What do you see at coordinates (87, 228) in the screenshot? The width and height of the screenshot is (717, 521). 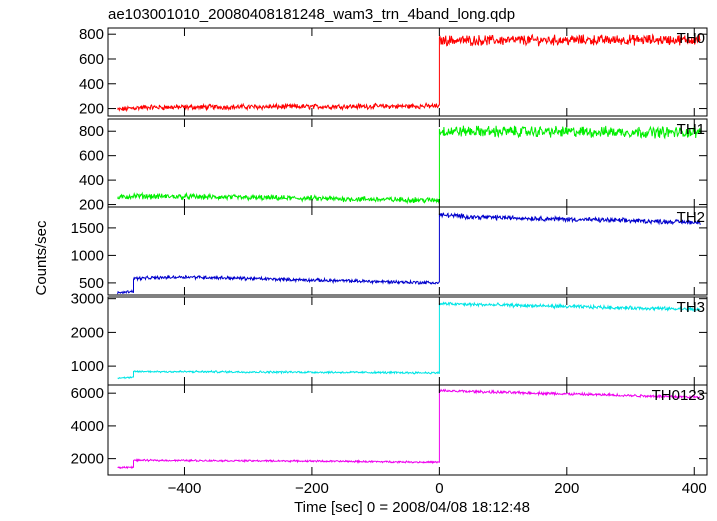 I see `y-tick-label: 1500` at bounding box center [87, 228].